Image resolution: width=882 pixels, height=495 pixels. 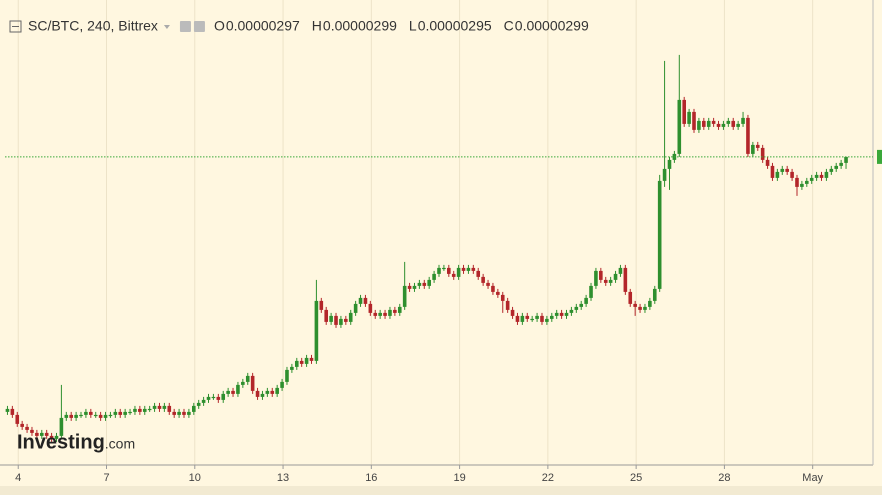 I want to click on ohlc-value: 0.00000299, so click(x=552, y=26).